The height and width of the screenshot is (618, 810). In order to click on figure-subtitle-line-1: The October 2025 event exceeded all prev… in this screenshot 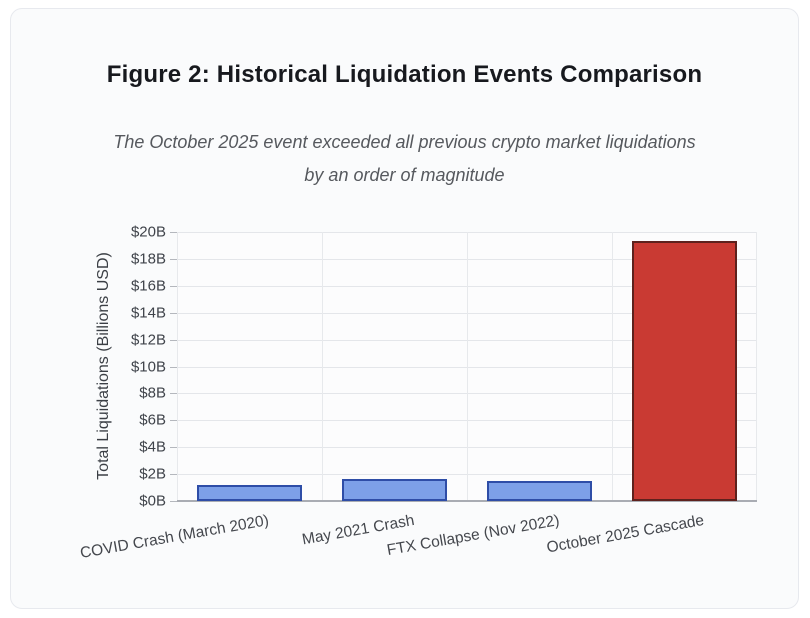, I will do `click(404, 142)`.